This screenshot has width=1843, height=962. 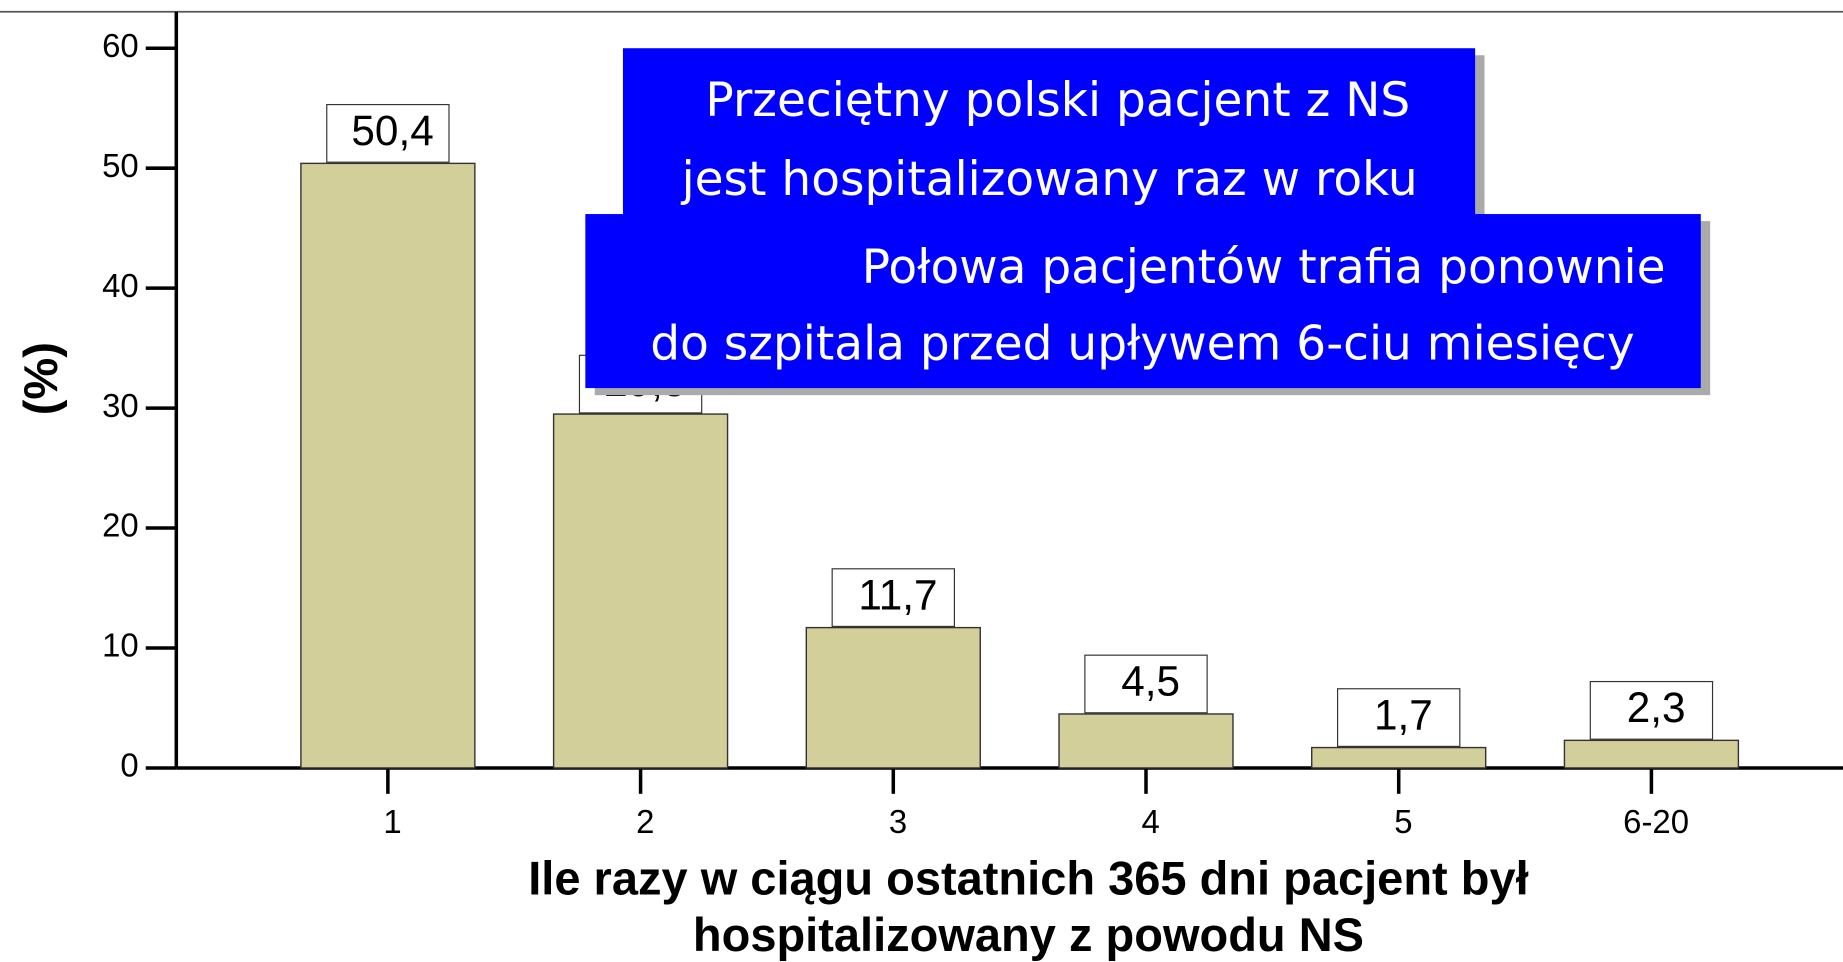 What do you see at coordinates (645, 821) in the screenshot?
I see `x-tick-label: 2` at bounding box center [645, 821].